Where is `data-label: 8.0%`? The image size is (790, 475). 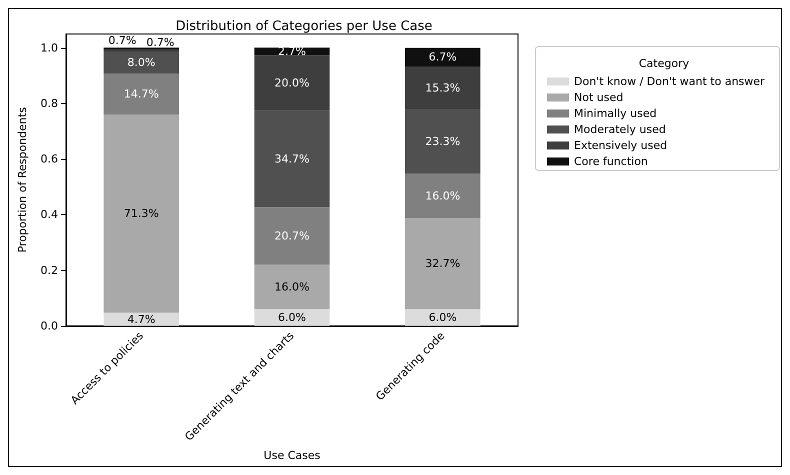
data-label: 8.0% is located at coordinates (141, 63).